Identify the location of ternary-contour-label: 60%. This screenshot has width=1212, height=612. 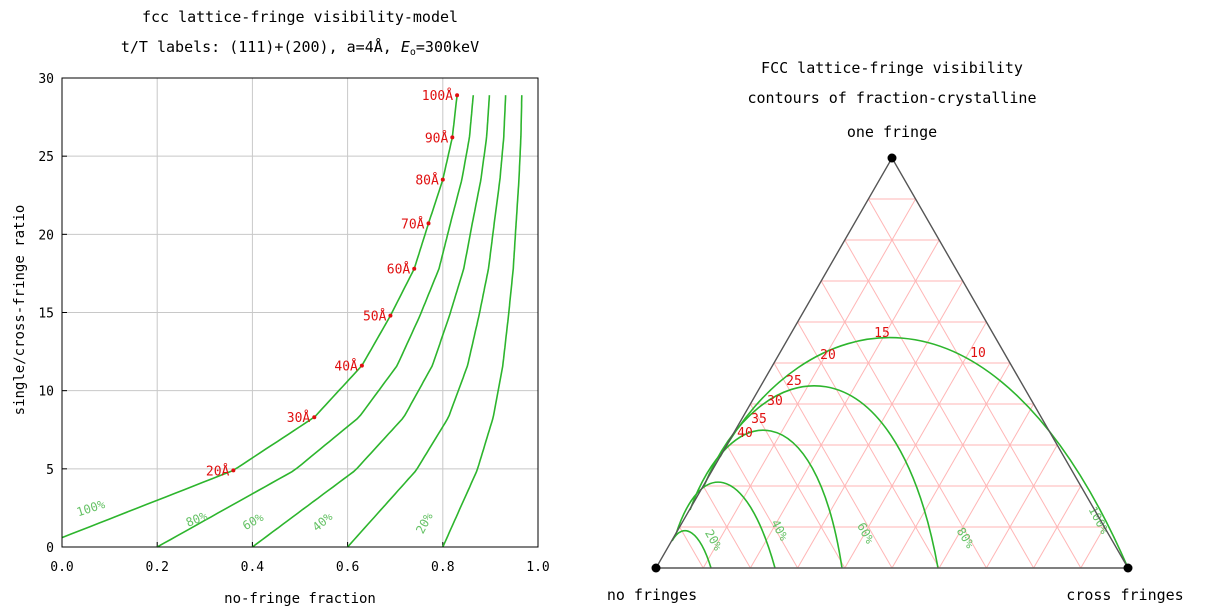
(865, 533).